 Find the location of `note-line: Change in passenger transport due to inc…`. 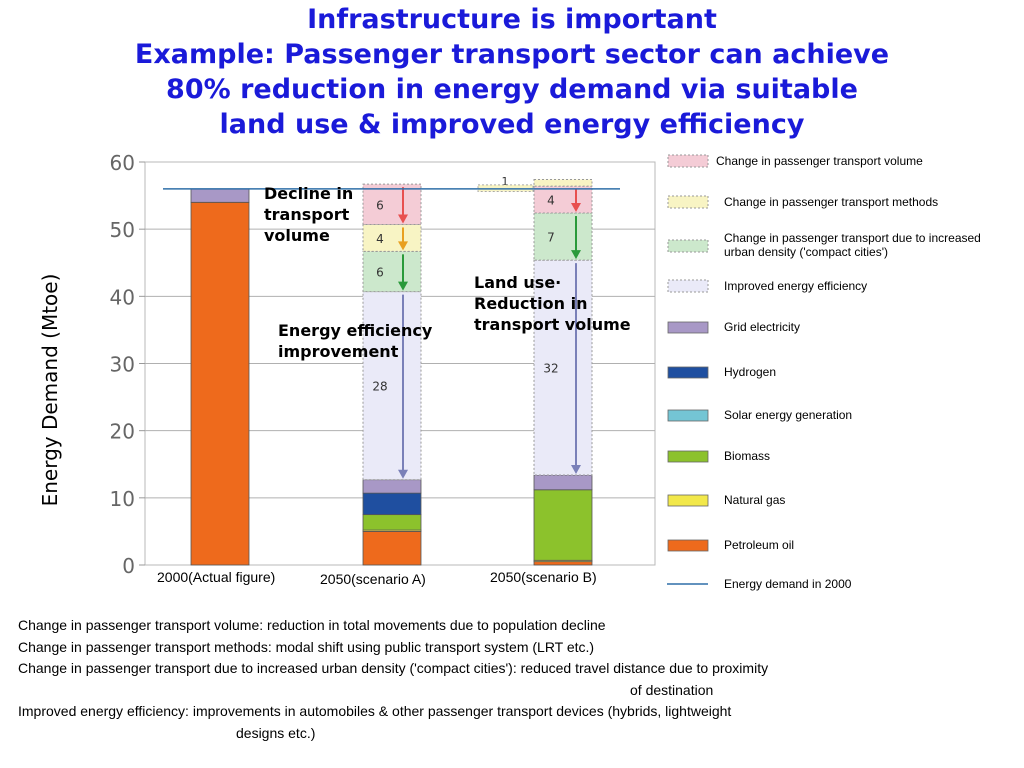

note-line: Change in passenger transport due to inc… is located at coordinates (393, 668).